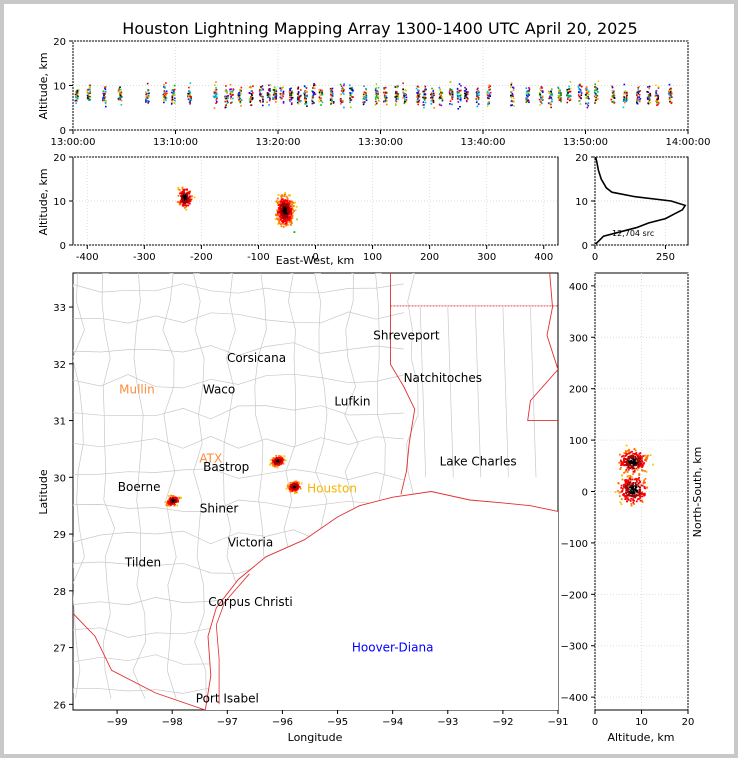  Describe the element at coordinates (59, 202) in the screenshot. I see `y-tick-label: 10` at that location.